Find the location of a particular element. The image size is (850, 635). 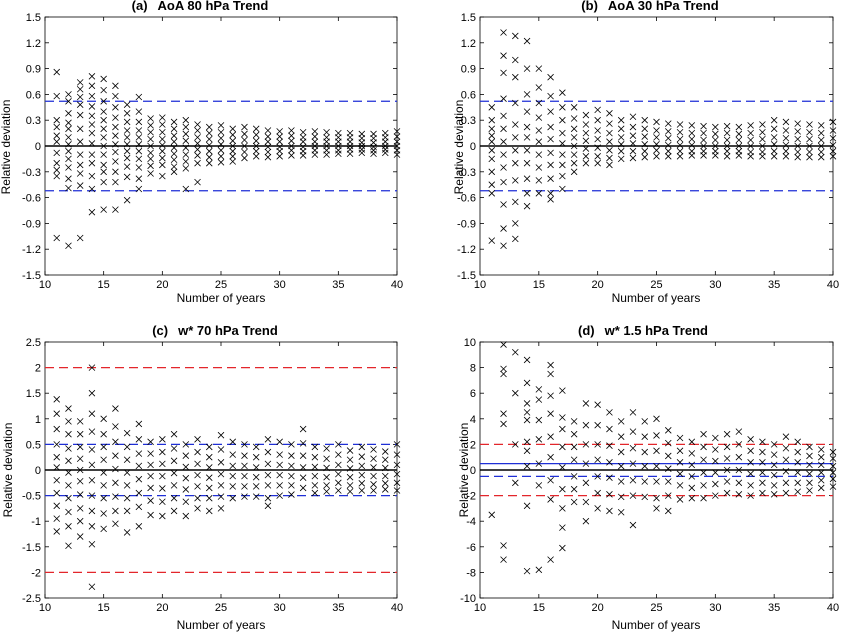

x-tick-label: 30 is located at coordinates (715, 285).